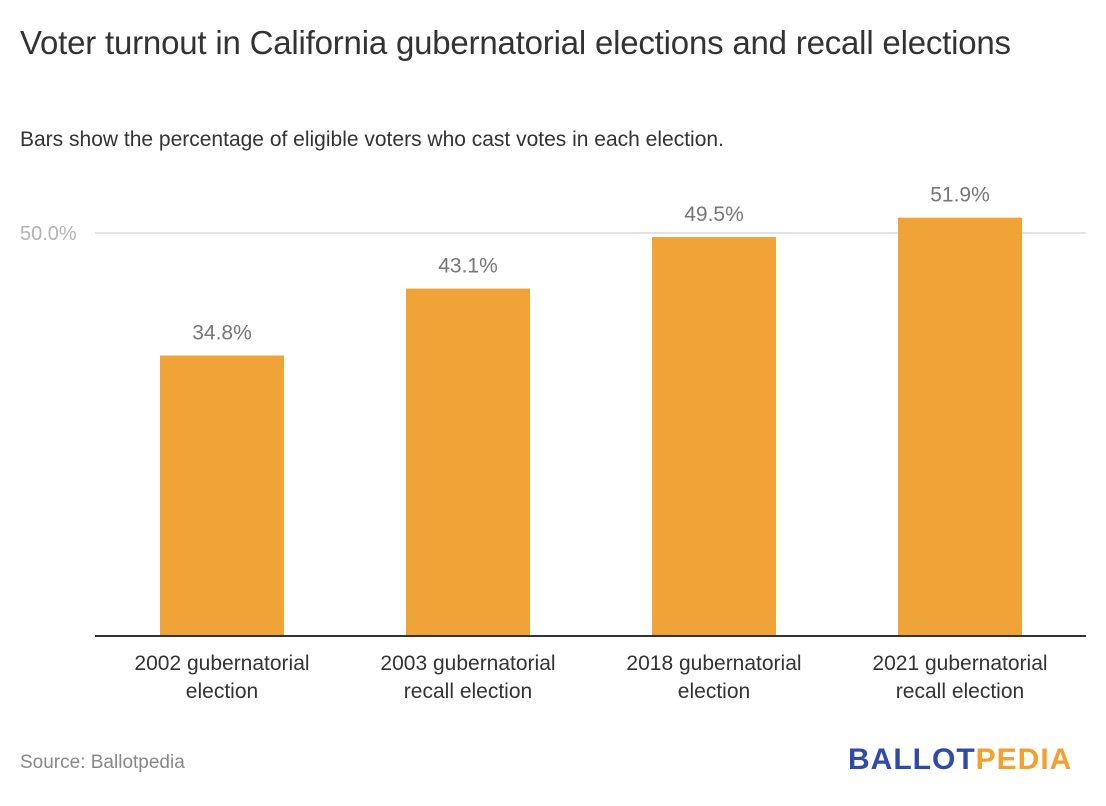 This screenshot has height=806, width=1106. I want to click on data-labels: 34.8% 43.1% 49.5% 51.9%, so click(591, 264).